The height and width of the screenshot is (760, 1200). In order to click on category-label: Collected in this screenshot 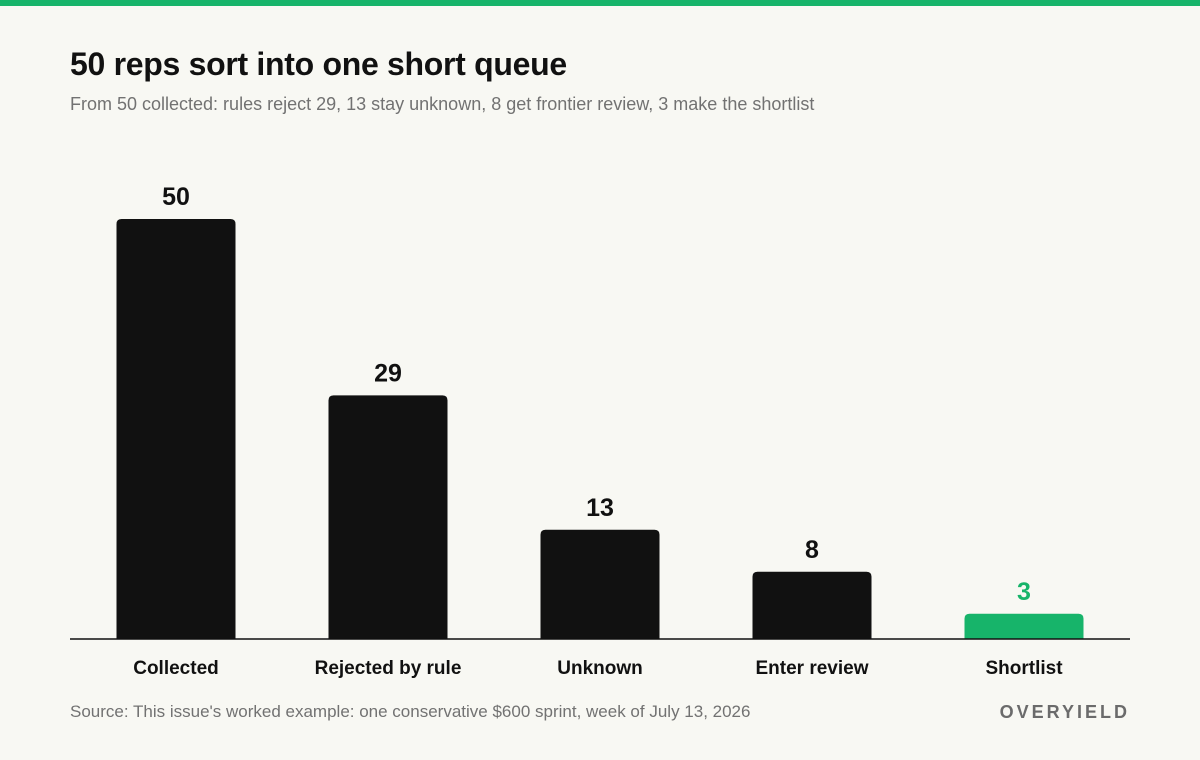, I will do `click(176, 668)`.